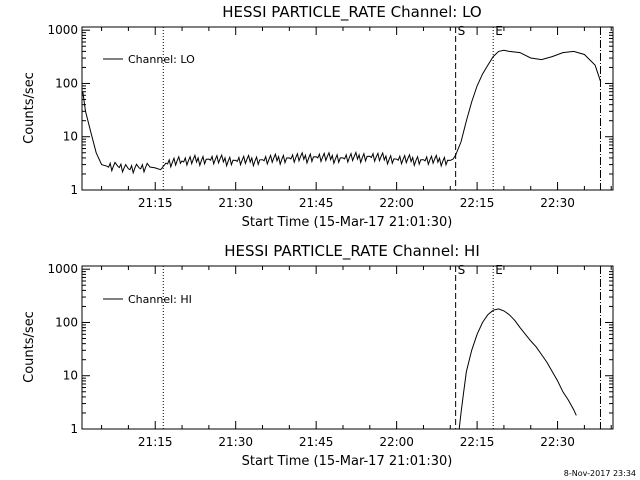 The width and height of the screenshot is (640, 480). Describe the element at coordinates (161, 59) in the screenshot. I see `legend-label-lo: Channel: LO` at that location.